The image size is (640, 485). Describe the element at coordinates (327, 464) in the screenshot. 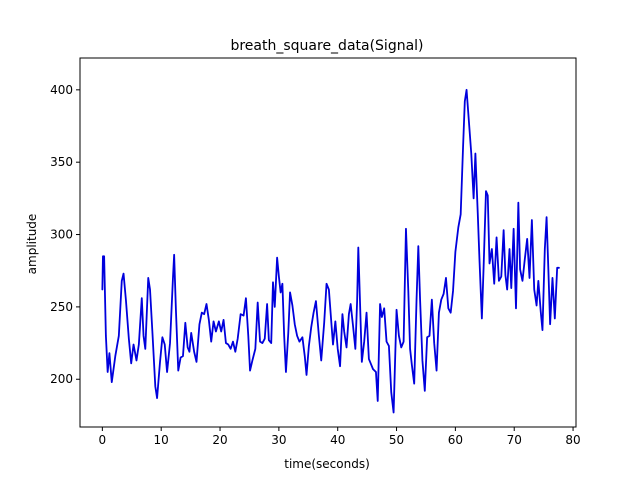

I see `x-axis-label: time(seconds)` at that location.